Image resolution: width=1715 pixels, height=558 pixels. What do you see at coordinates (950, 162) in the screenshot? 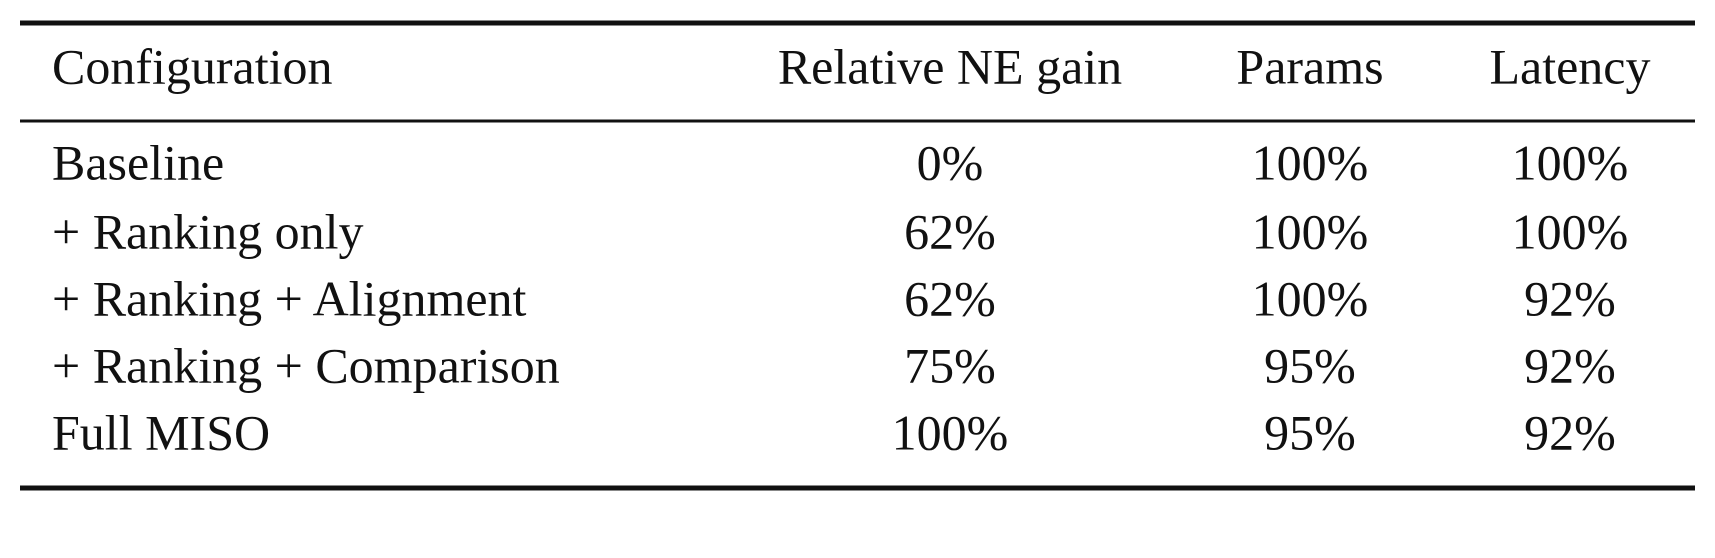
I see `cell: 0%` at bounding box center [950, 162].